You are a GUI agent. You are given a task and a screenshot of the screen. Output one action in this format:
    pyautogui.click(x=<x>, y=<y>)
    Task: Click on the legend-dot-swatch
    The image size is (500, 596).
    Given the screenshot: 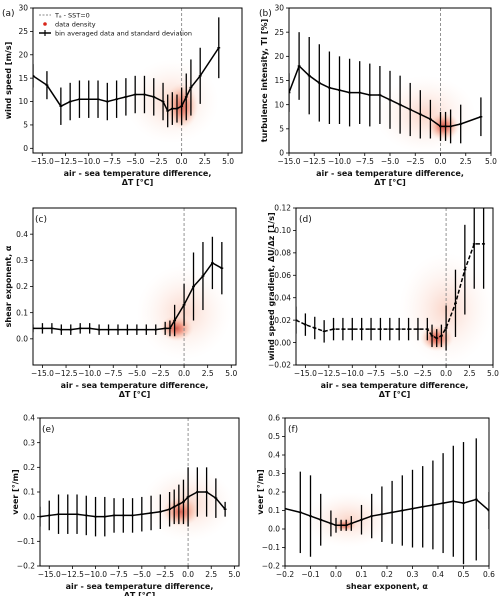 What is the action you would take?
    pyautogui.click(x=45, y=24)
    